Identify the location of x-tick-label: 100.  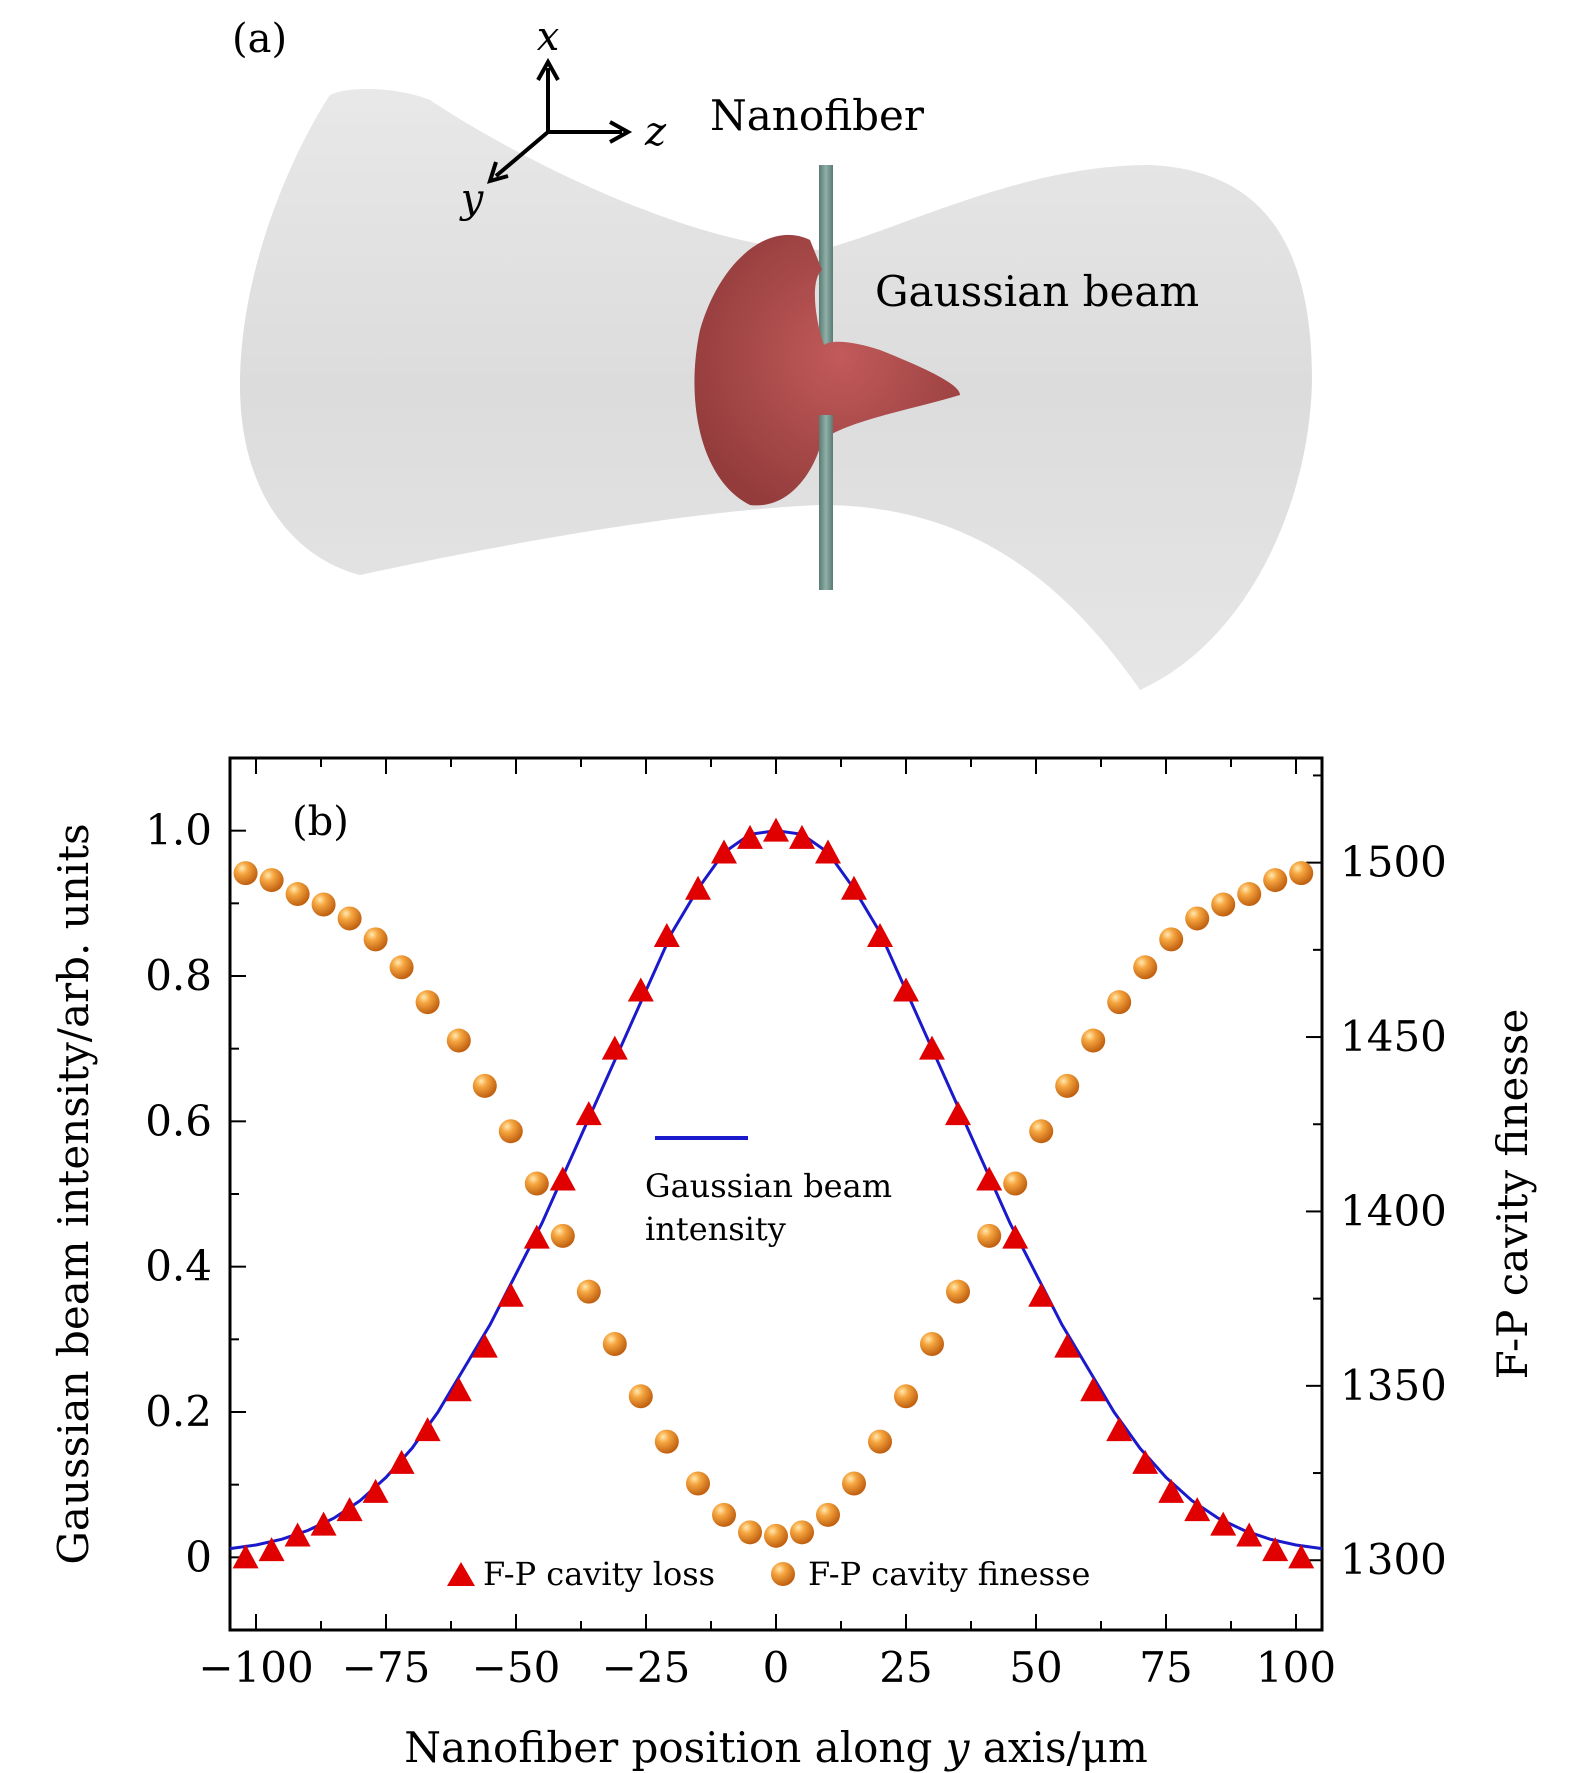
(1296, 1667).